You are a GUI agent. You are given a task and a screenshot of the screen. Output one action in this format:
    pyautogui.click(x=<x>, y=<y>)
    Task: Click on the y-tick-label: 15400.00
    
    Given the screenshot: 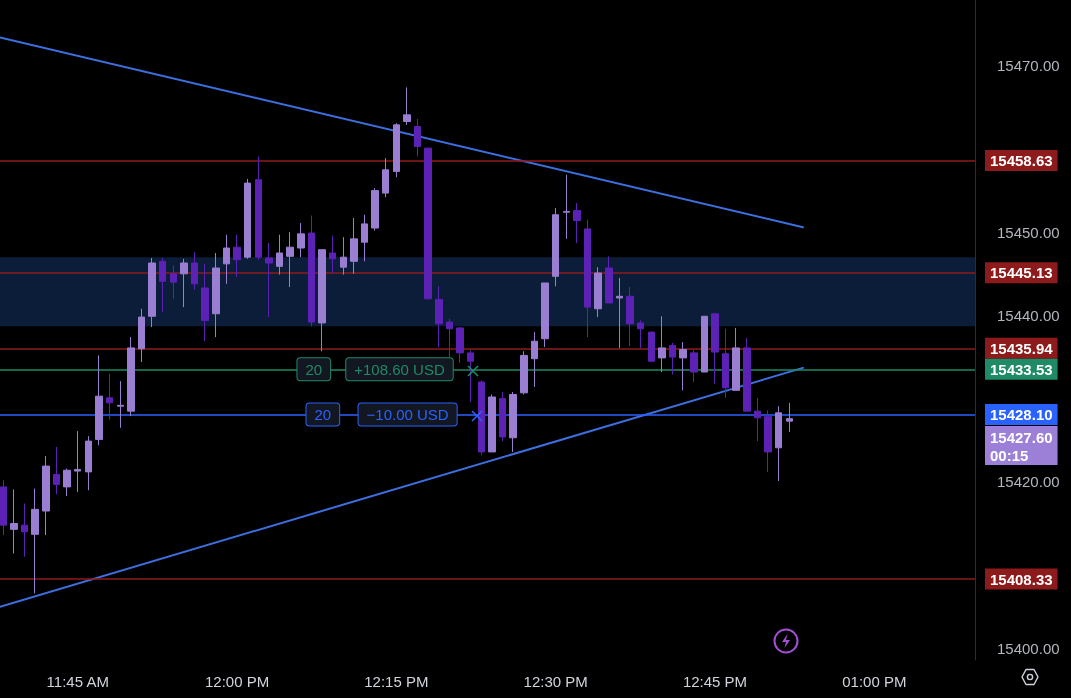 What is the action you would take?
    pyautogui.click(x=1028, y=648)
    